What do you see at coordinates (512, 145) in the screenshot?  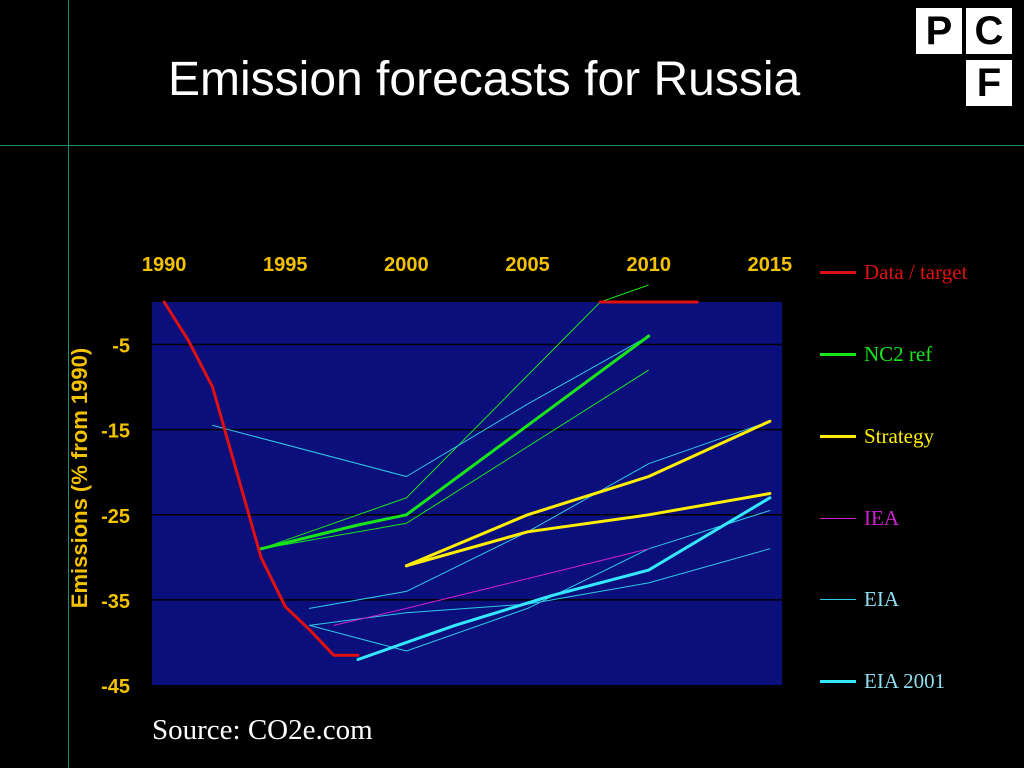 I see `horizontal-guide-line` at bounding box center [512, 145].